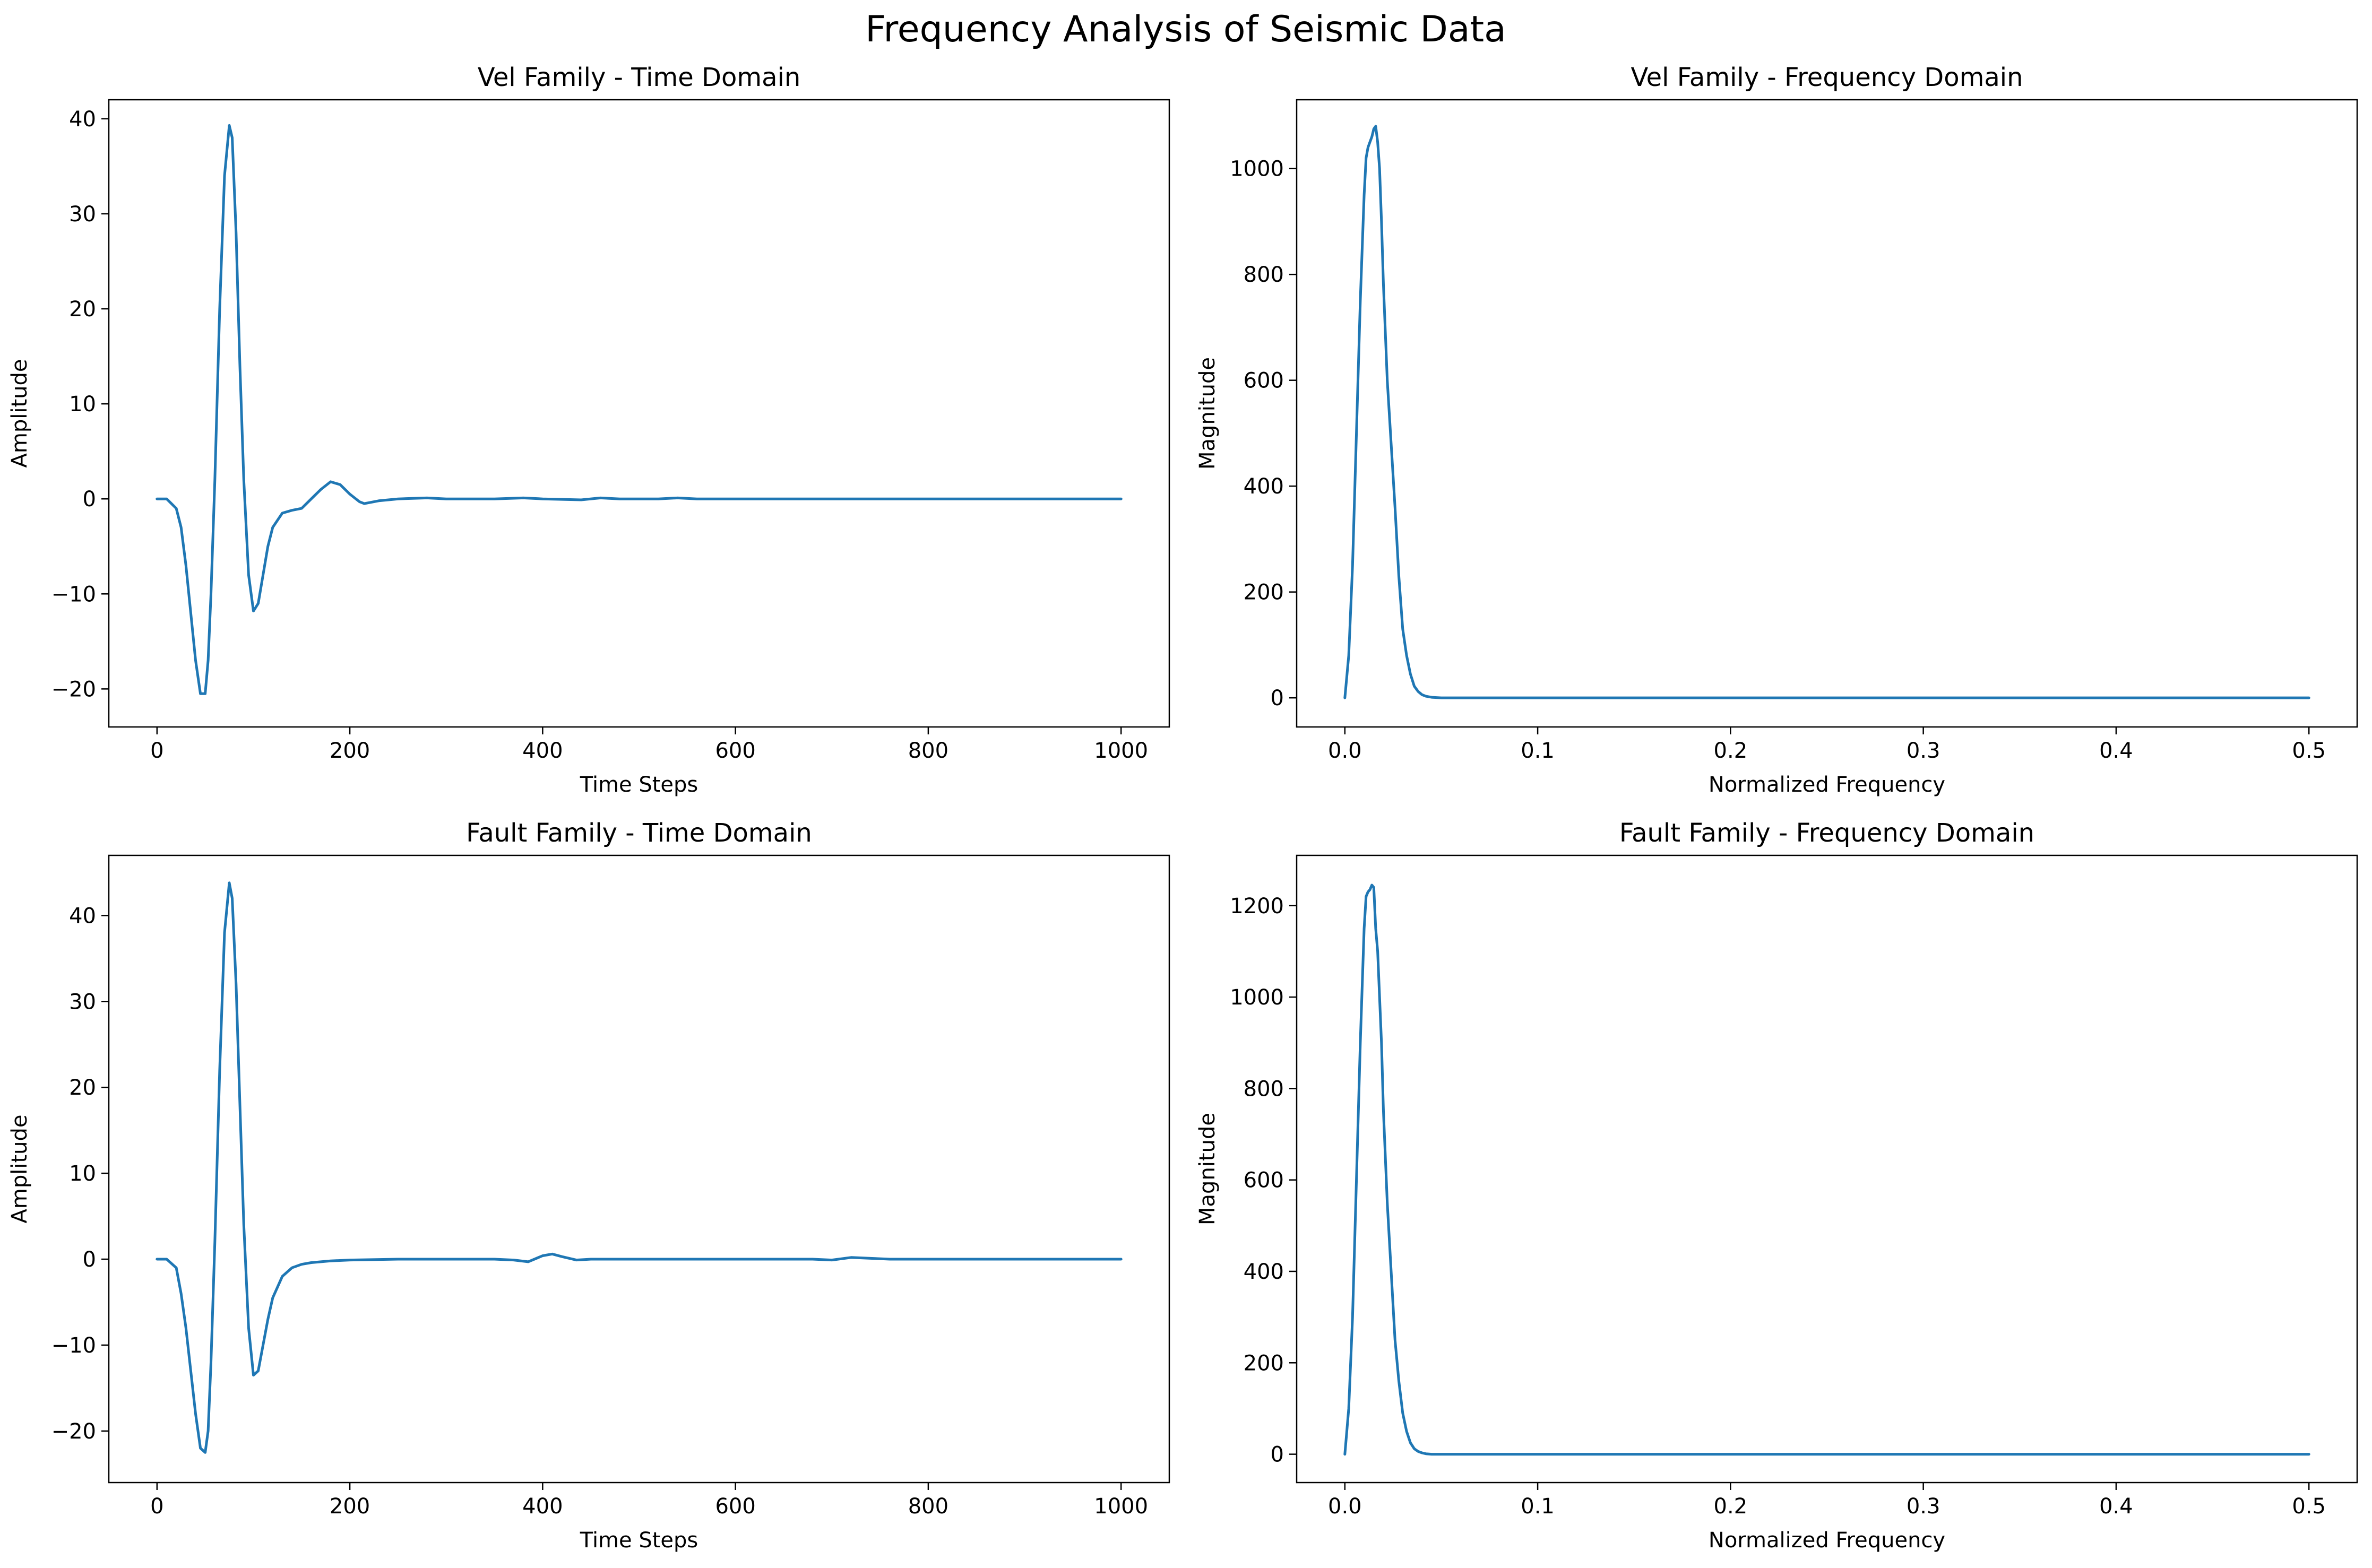 Image resolution: width=2372 pixels, height=1568 pixels. Describe the element at coordinates (639, 785) in the screenshot. I see `vel-time-xlabel: Time Steps` at that location.